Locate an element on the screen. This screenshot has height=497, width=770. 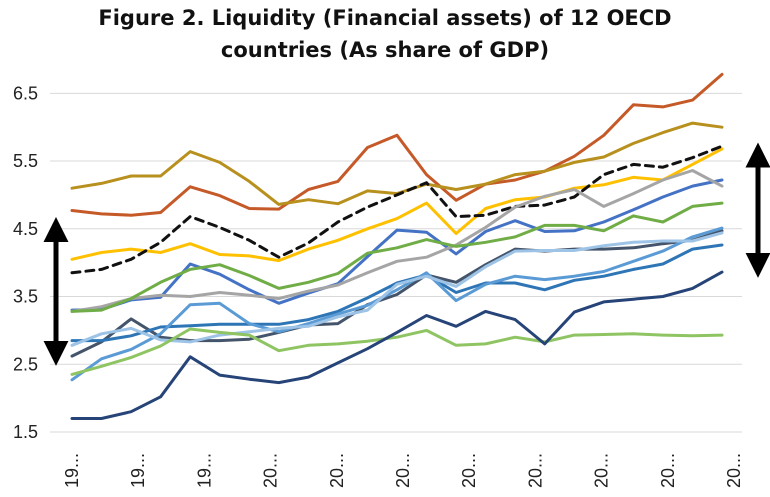
y-tick-label: 2.5 is located at coordinates (25, 364).